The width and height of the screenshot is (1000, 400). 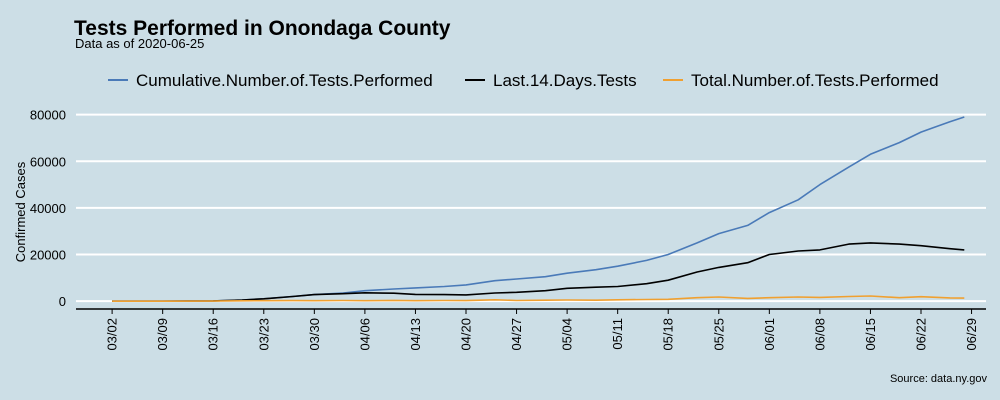 I want to click on x-tick-label: 06/08, so click(x=819, y=334).